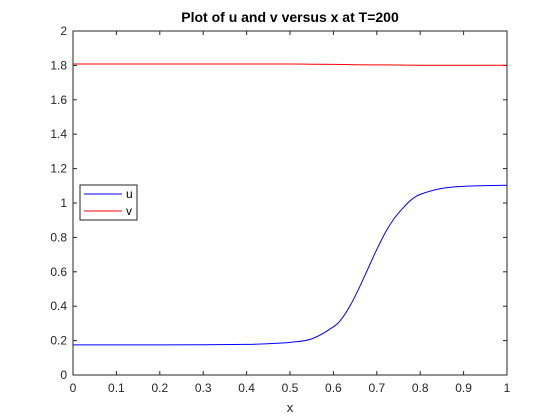 This screenshot has height=420, width=560. What do you see at coordinates (203, 388) in the screenshot?
I see `x-tick-label: 0.3` at bounding box center [203, 388].